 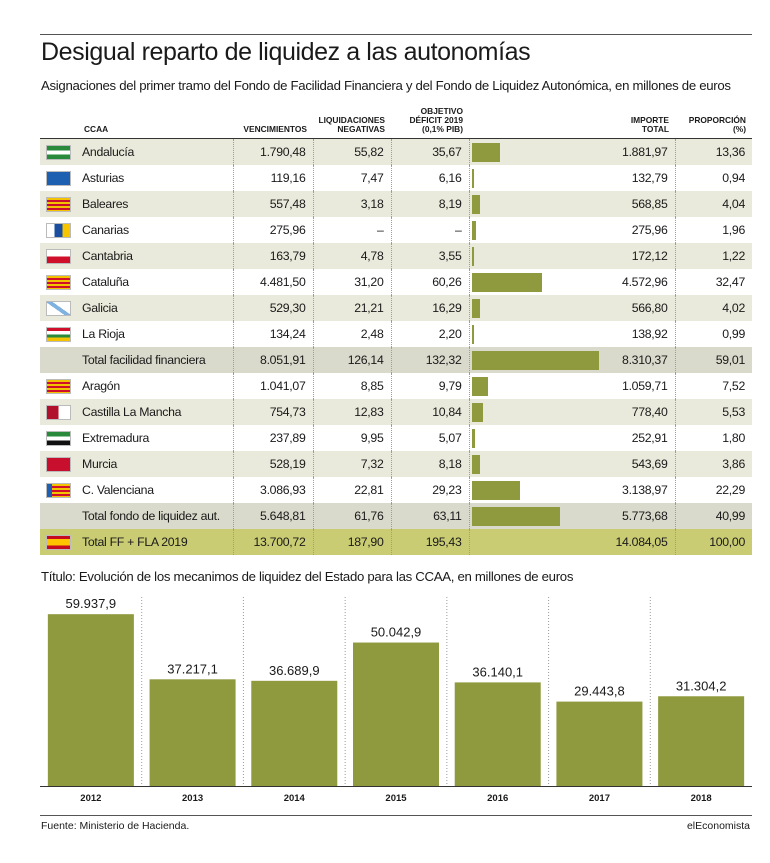 What do you see at coordinates (272, 230) in the screenshot?
I see `cell-vencimientos: 275,96` at bounding box center [272, 230].